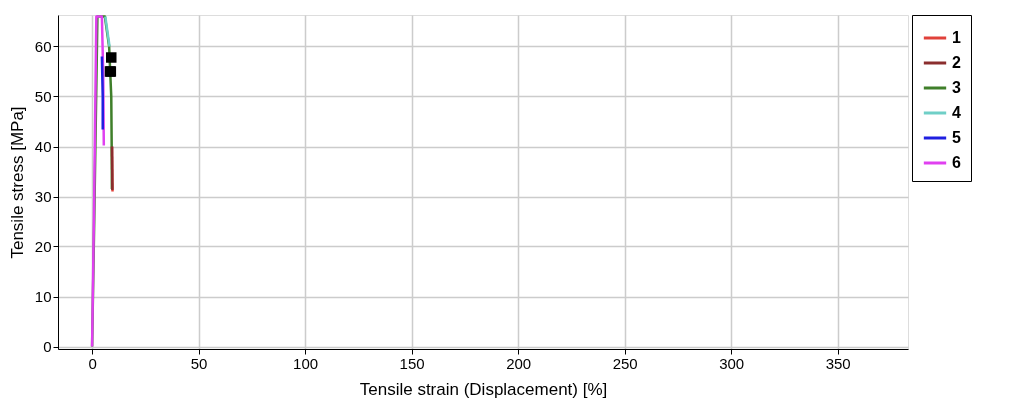 This screenshot has height=413, width=1024. Describe the element at coordinates (956, 137) in the screenshot. I see `legend-label: 5` at that location.